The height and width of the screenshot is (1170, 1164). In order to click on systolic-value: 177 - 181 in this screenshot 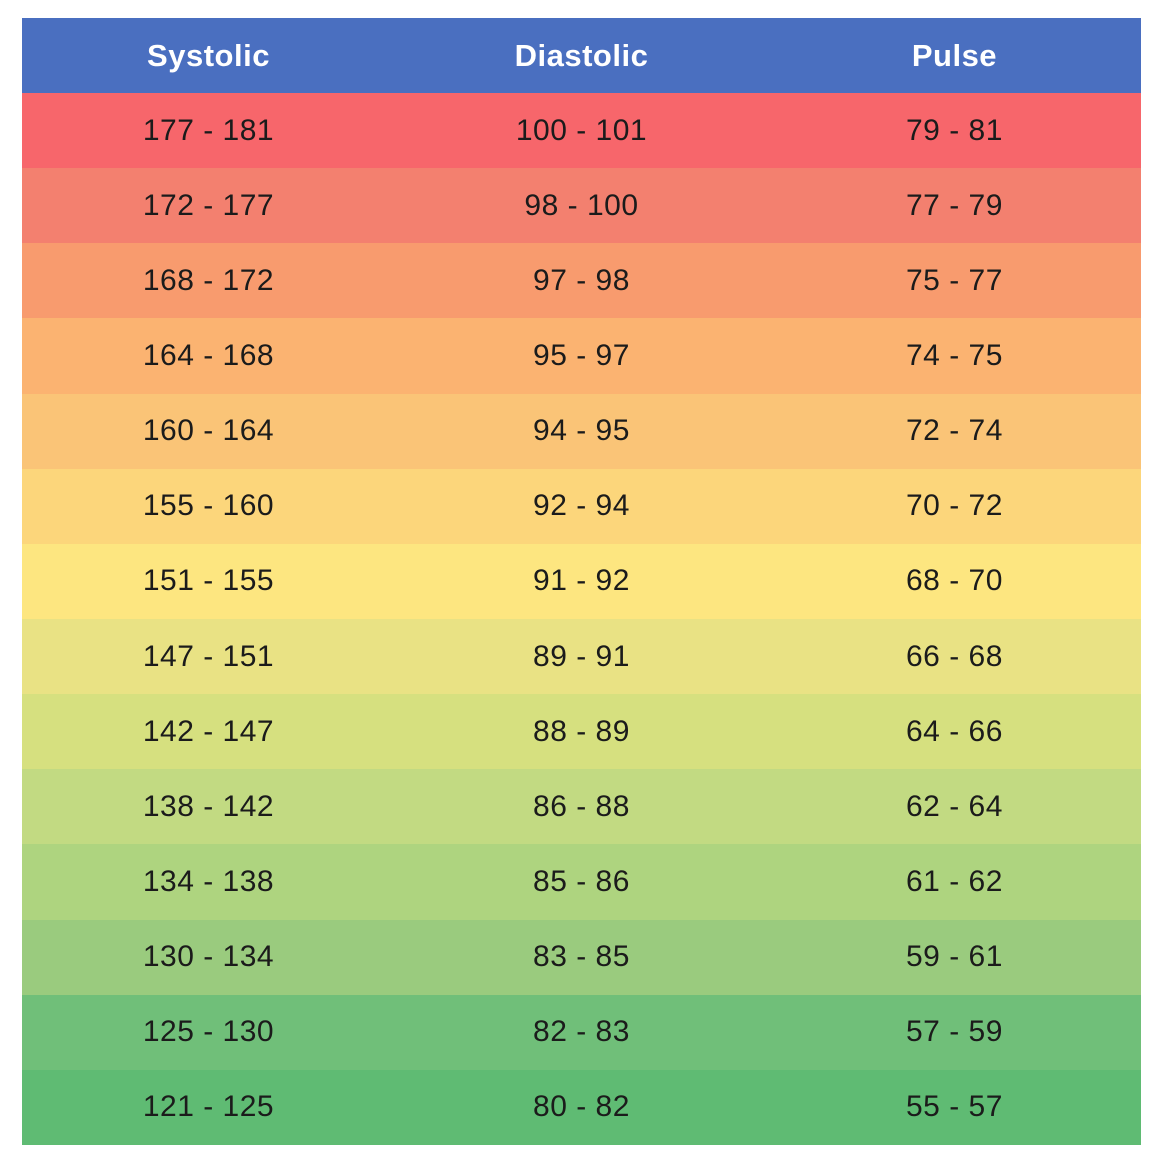, I will do `click(208, 130)`.